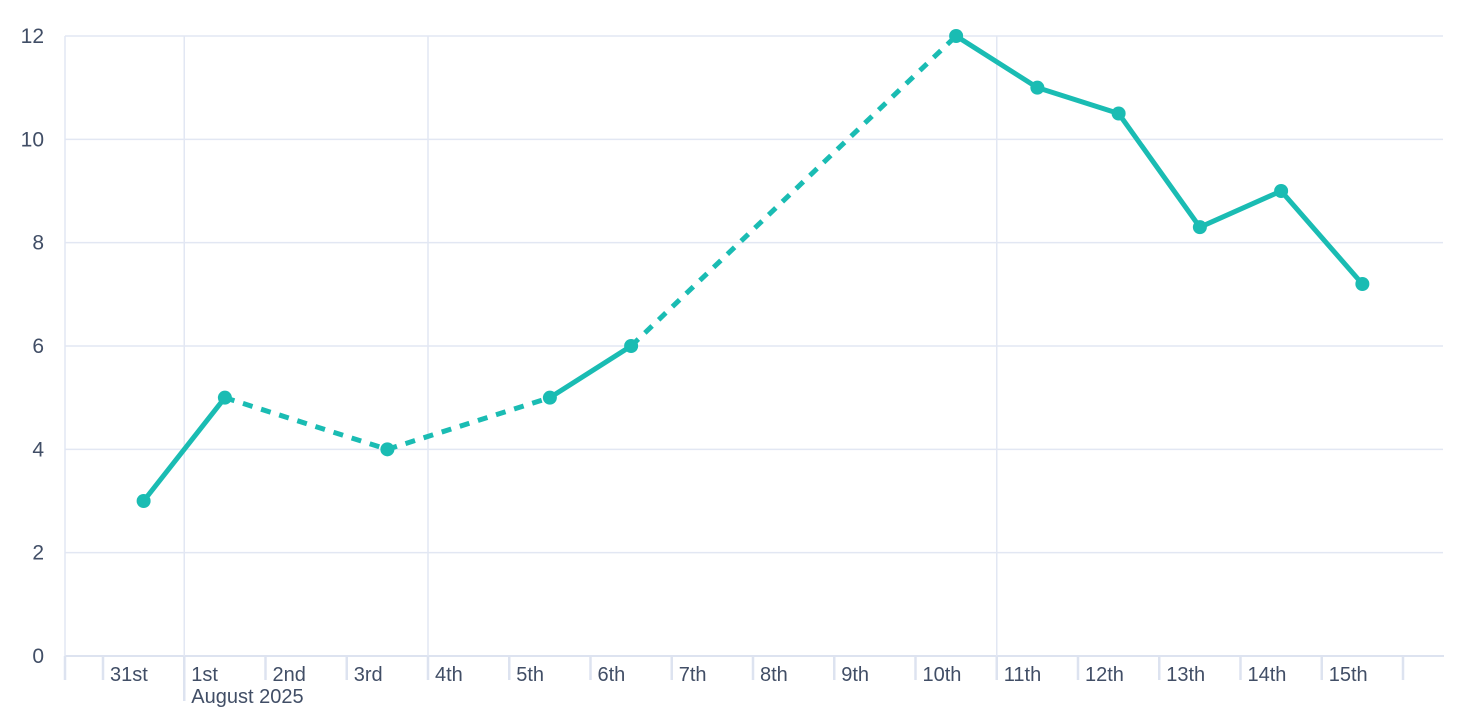 This screenshot has height=726, width=1464. What do you see at coordinates (204, 675) in the screenshot?
I see `x-tick-label: 1st` at bounding box center [204, 675].